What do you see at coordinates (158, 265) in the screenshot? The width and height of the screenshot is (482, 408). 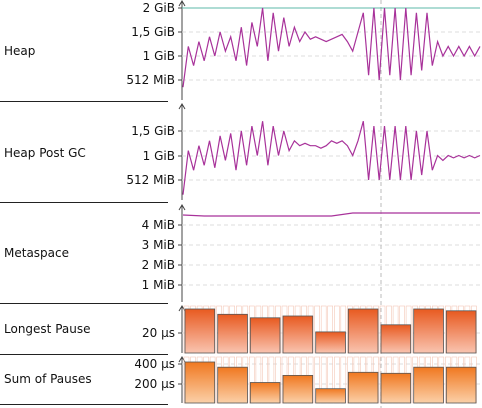 I see `tick-label: 2 MiB` at bounding box center [158, 265].